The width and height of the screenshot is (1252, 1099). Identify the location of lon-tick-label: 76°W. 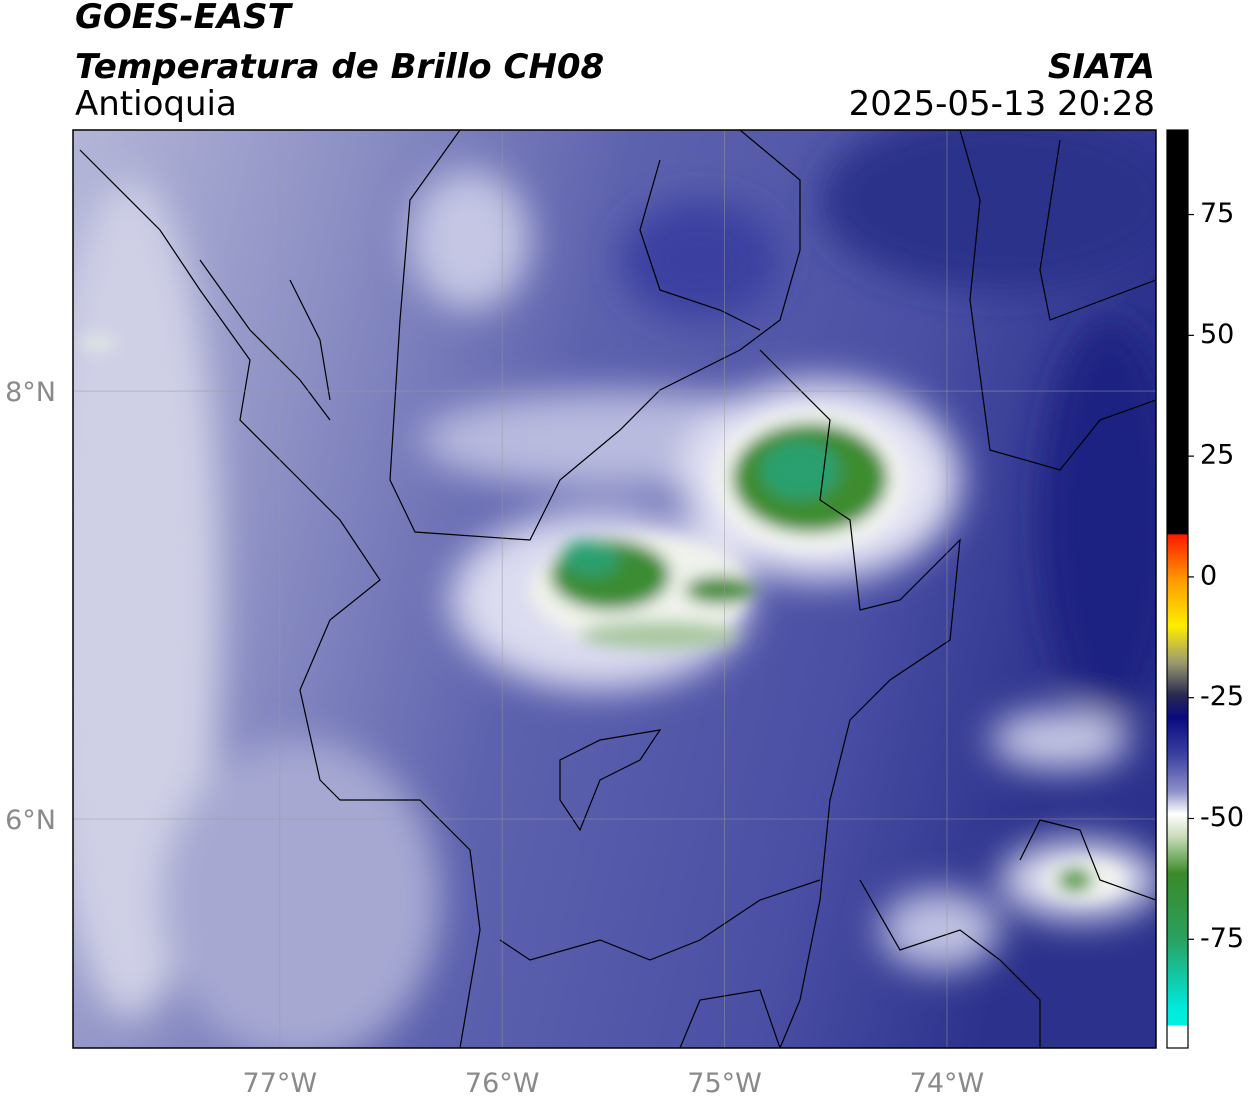
(502, 1083).